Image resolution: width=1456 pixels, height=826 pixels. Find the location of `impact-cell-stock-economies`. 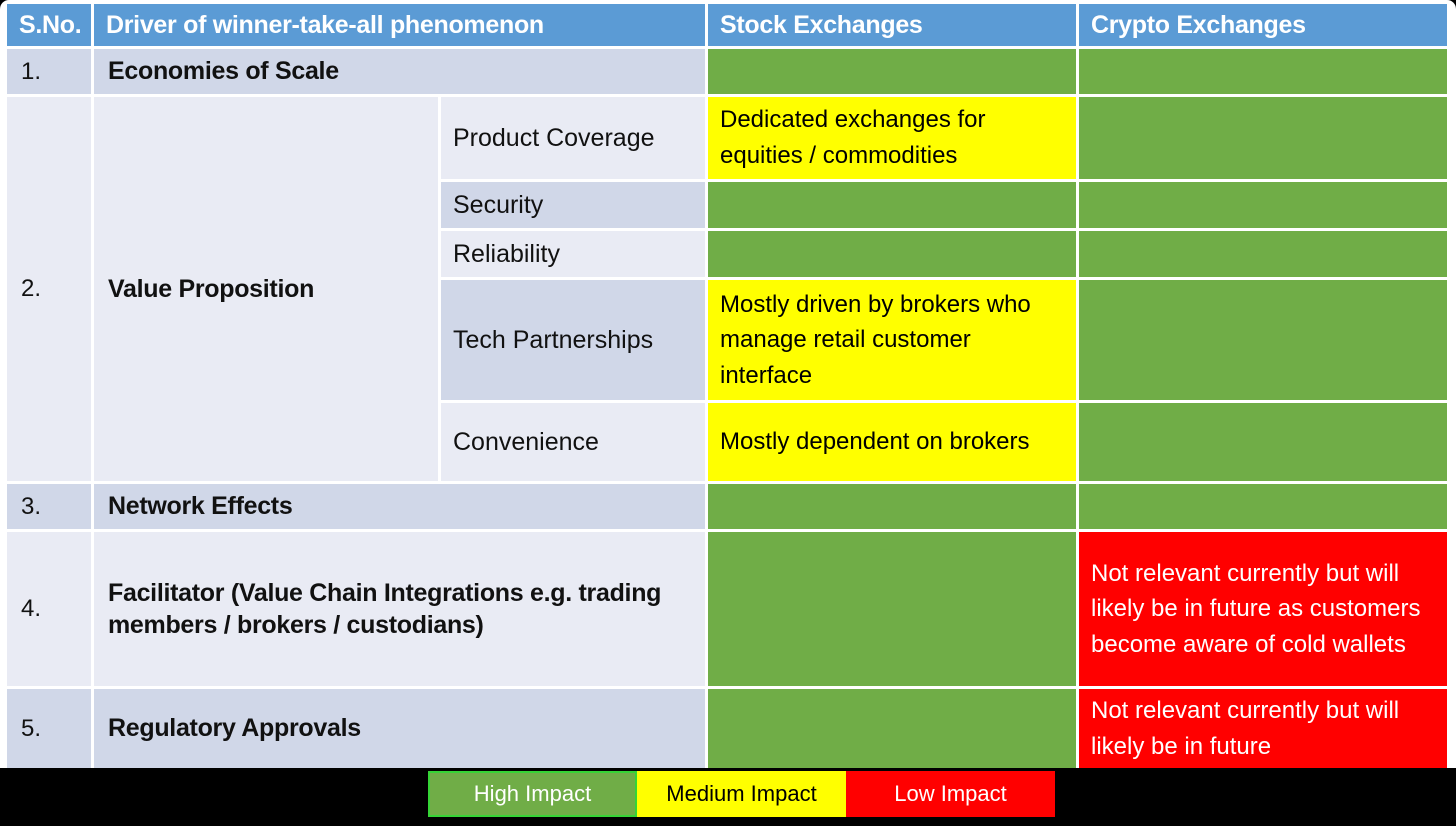

impact-cell-stock-economies is located at coordinates (892, 71).